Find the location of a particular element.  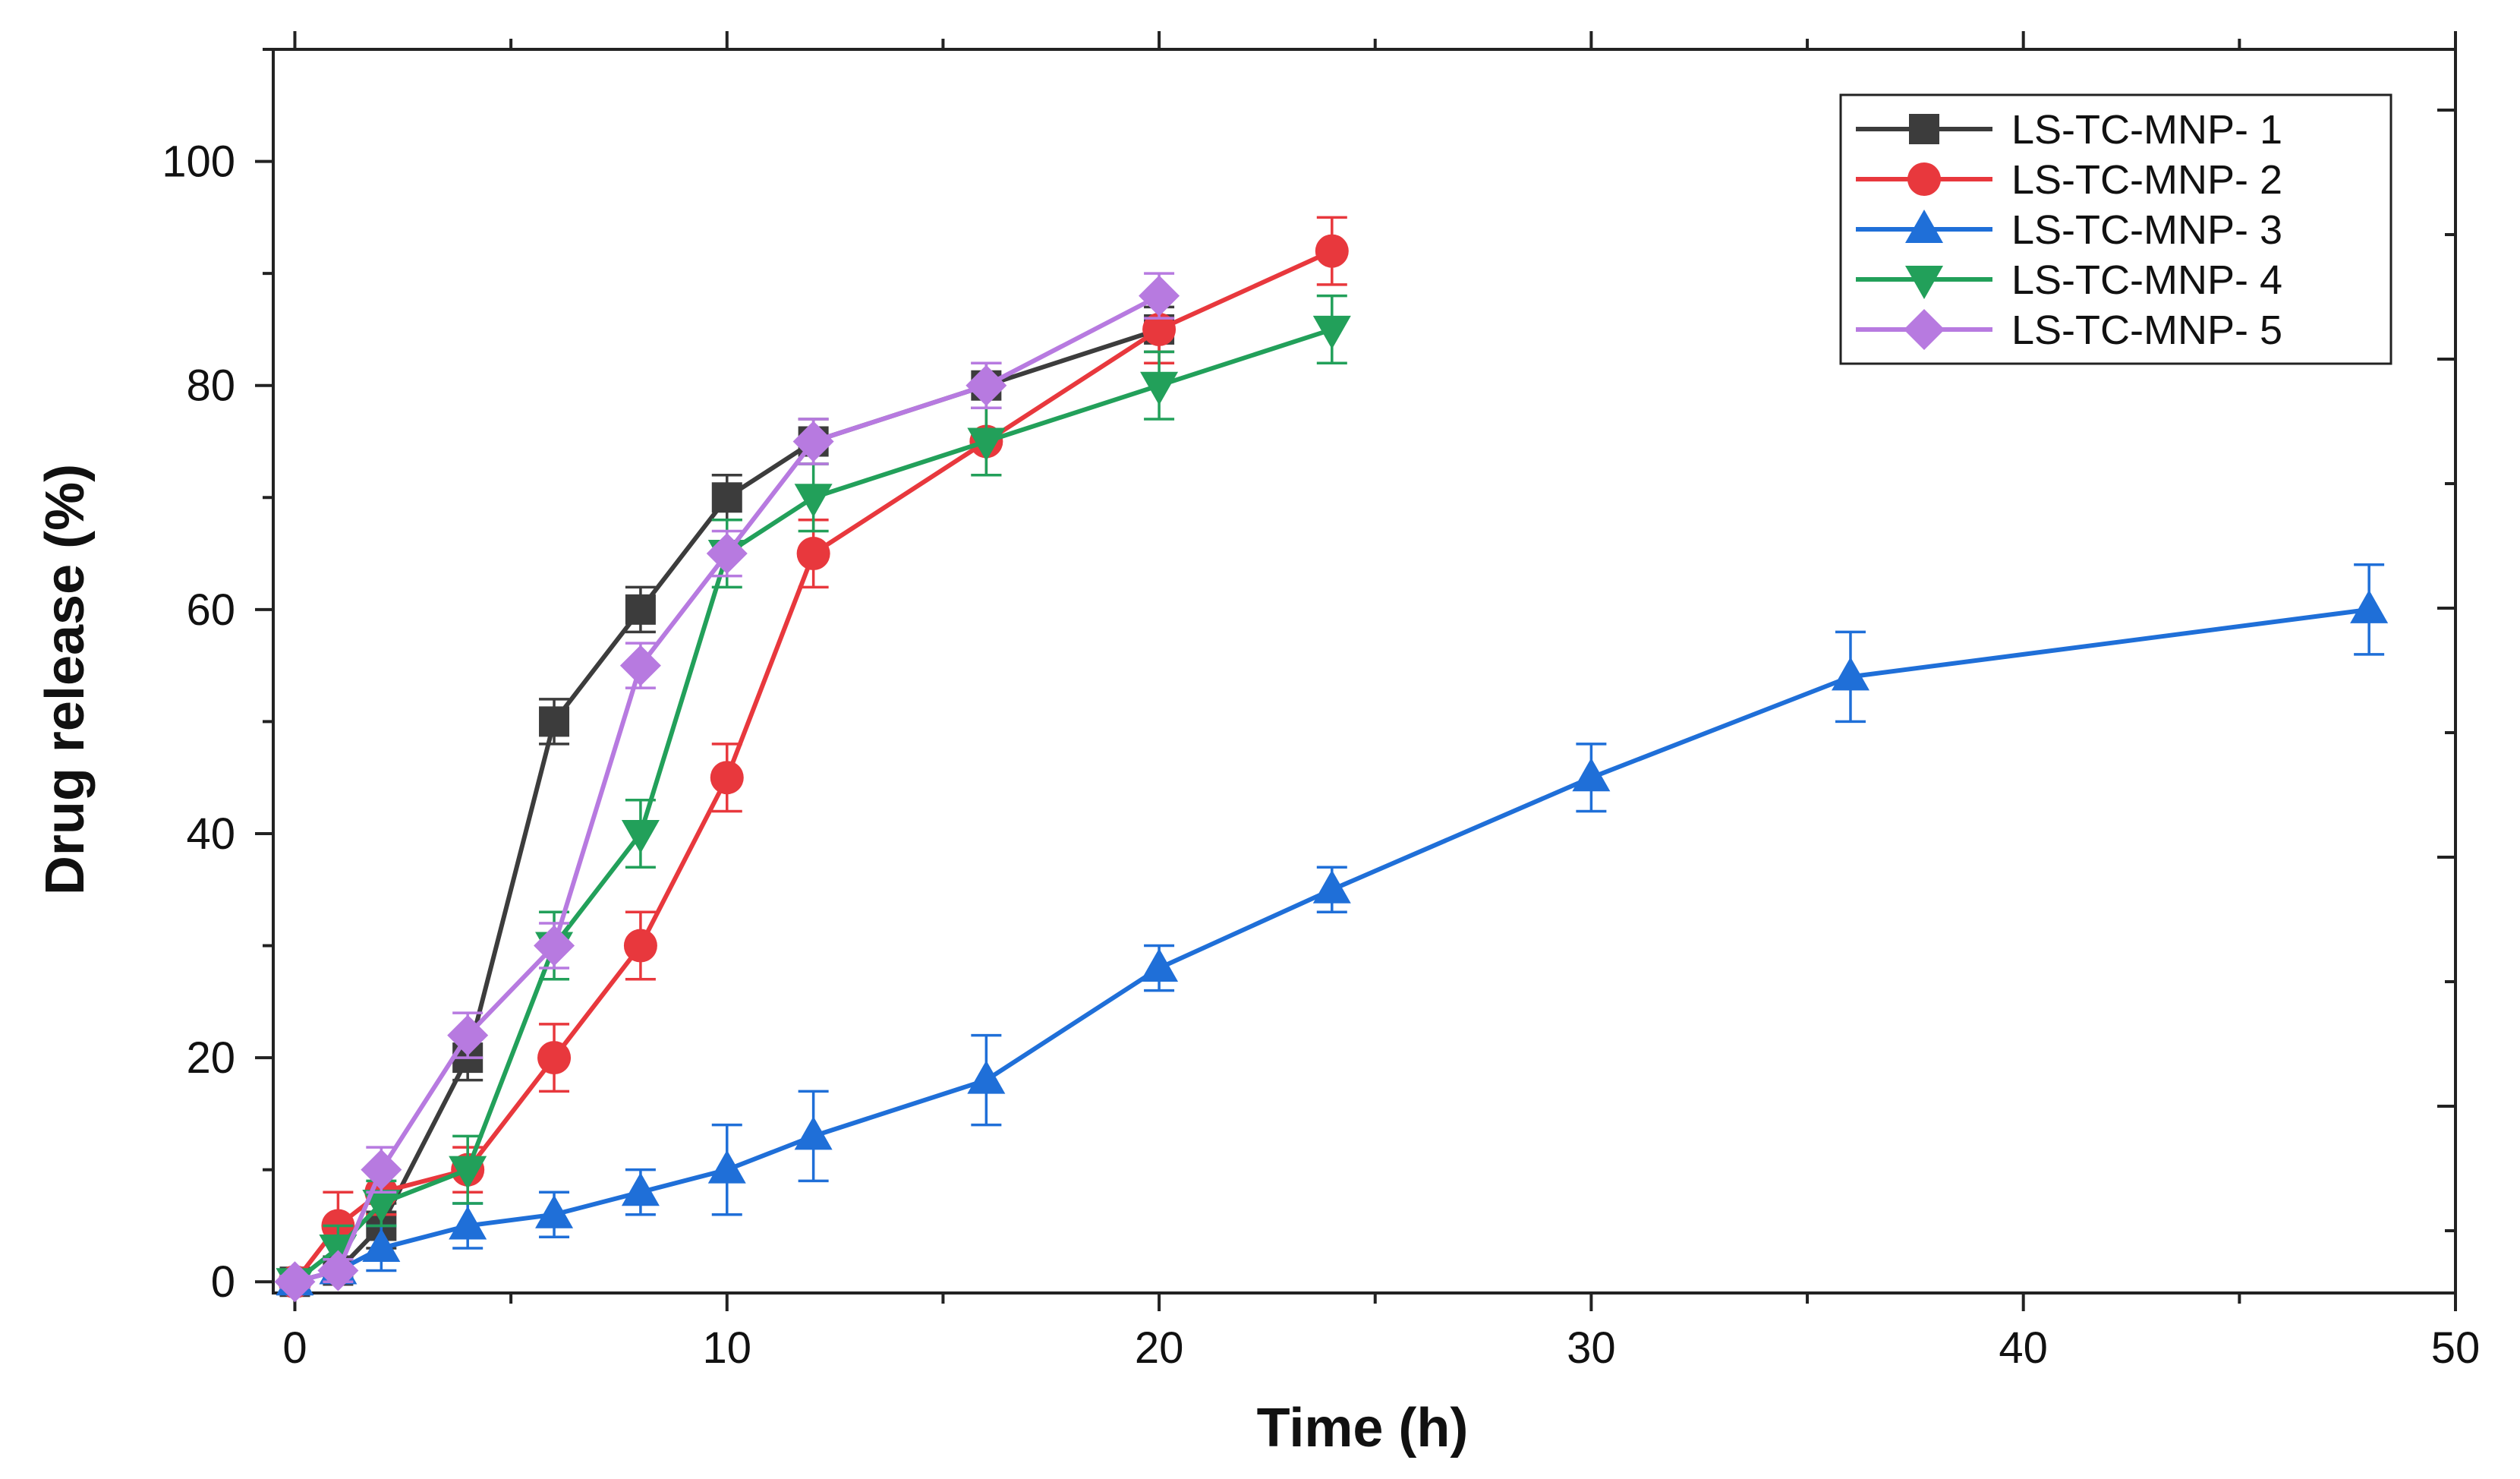

x-tick-label: 30 is located at coordinates (1592, 1348).